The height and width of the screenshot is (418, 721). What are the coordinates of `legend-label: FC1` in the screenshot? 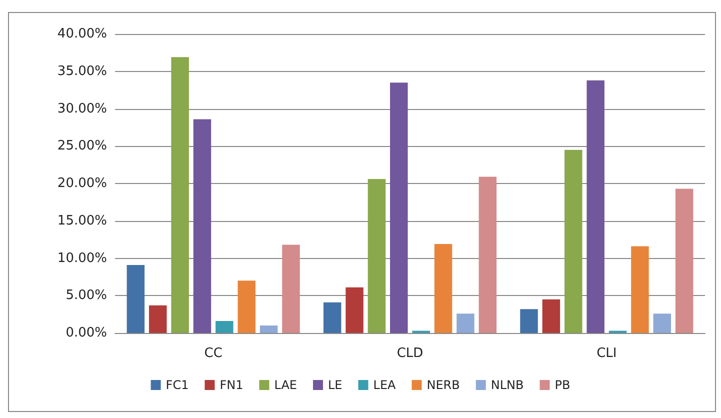 It's located at (177, 385).